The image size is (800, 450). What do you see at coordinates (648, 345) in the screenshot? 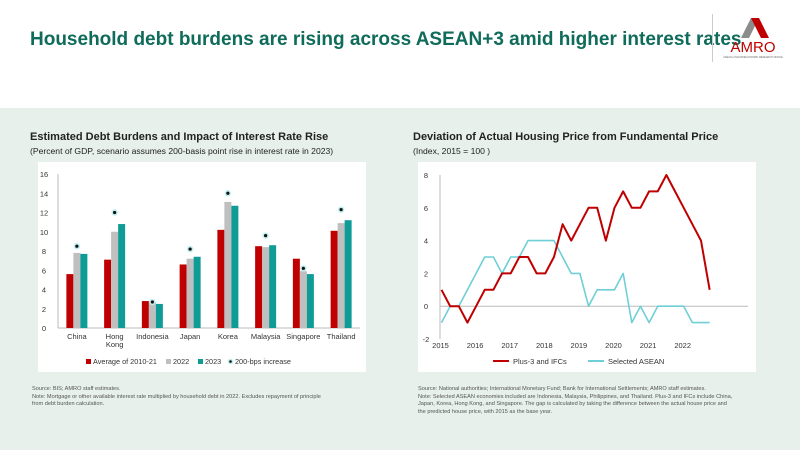
I see `x-tick-label: 2021` at bounding box center [648, 345].